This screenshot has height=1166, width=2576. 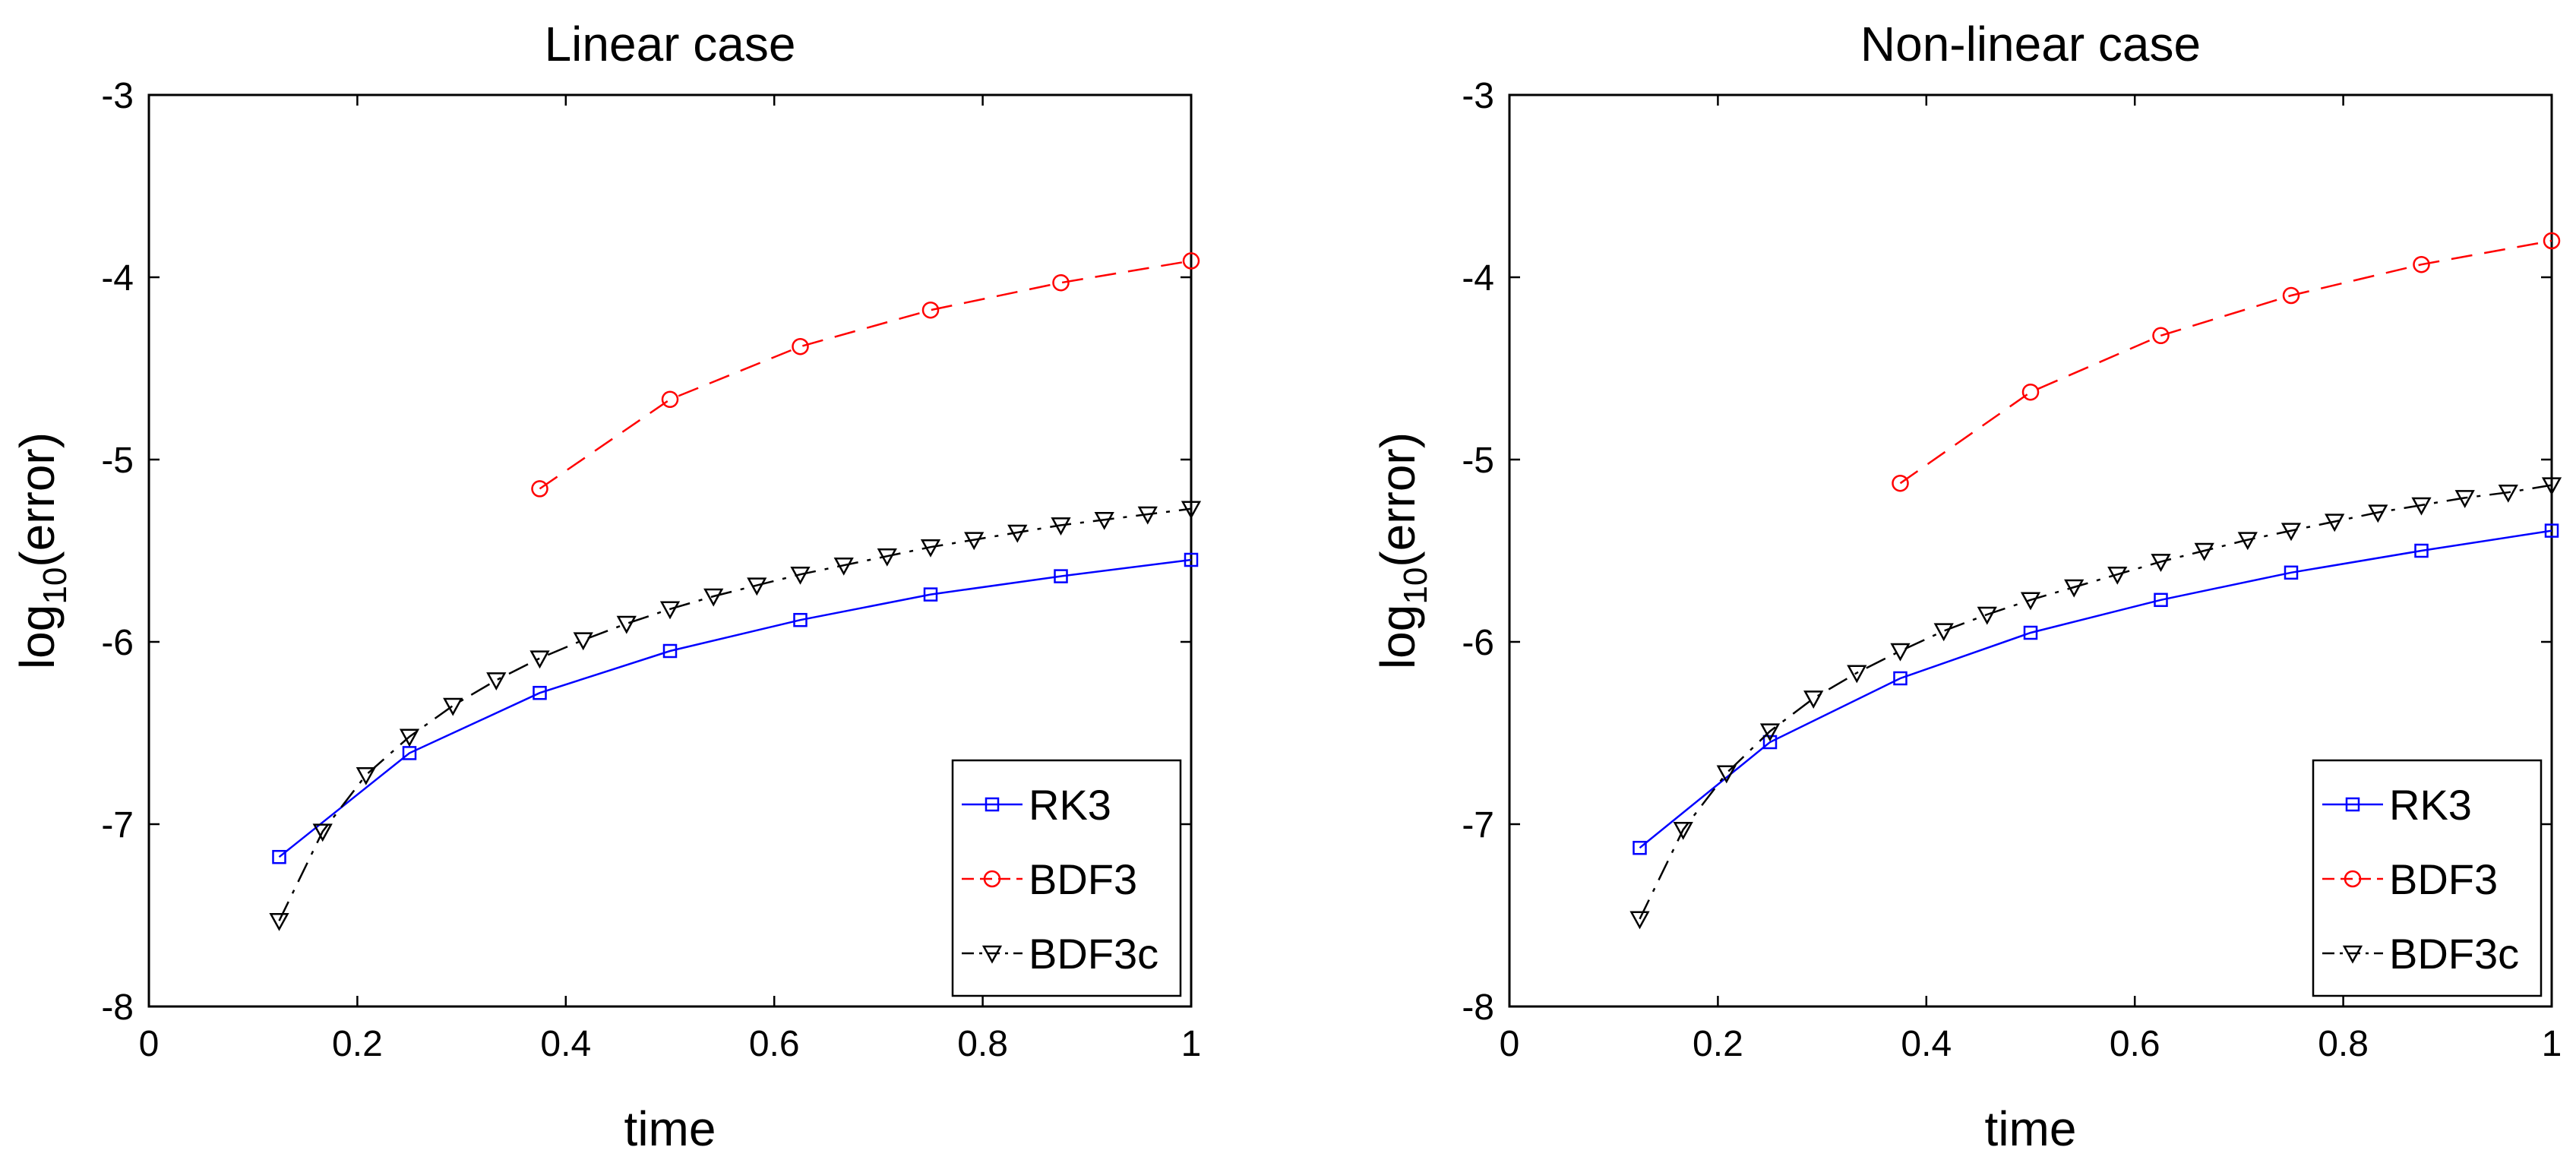 What do you see at coordinates (2343, 1044) in the screenshot?
I see `chart-1-x-tick-label: 0.8` at bounding box center [2343, 1044].